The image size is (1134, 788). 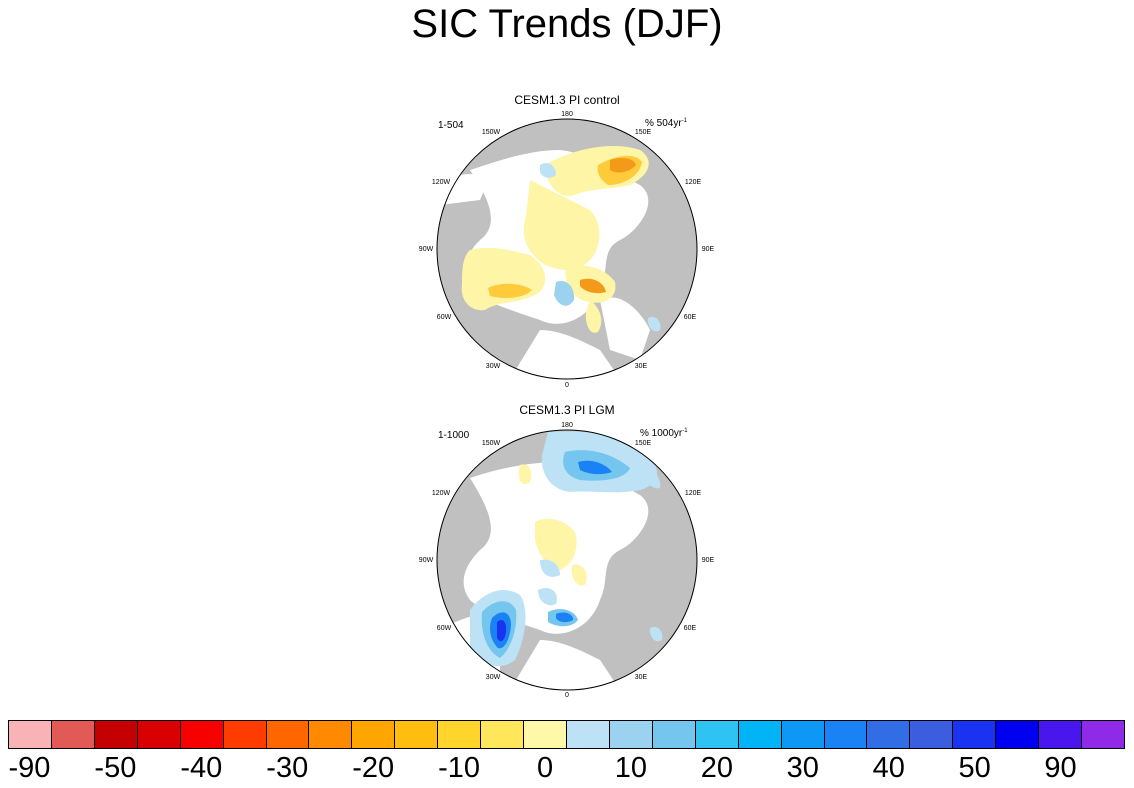 What do you see at coordinates (459, 768) in the screenshot?
I see `colorbar-label: -10` at bounding box center [459, 768].